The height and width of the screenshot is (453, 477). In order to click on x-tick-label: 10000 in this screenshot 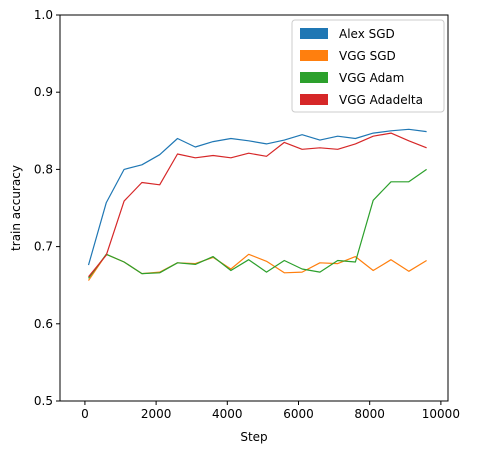, I will do `click(441, 414)`.